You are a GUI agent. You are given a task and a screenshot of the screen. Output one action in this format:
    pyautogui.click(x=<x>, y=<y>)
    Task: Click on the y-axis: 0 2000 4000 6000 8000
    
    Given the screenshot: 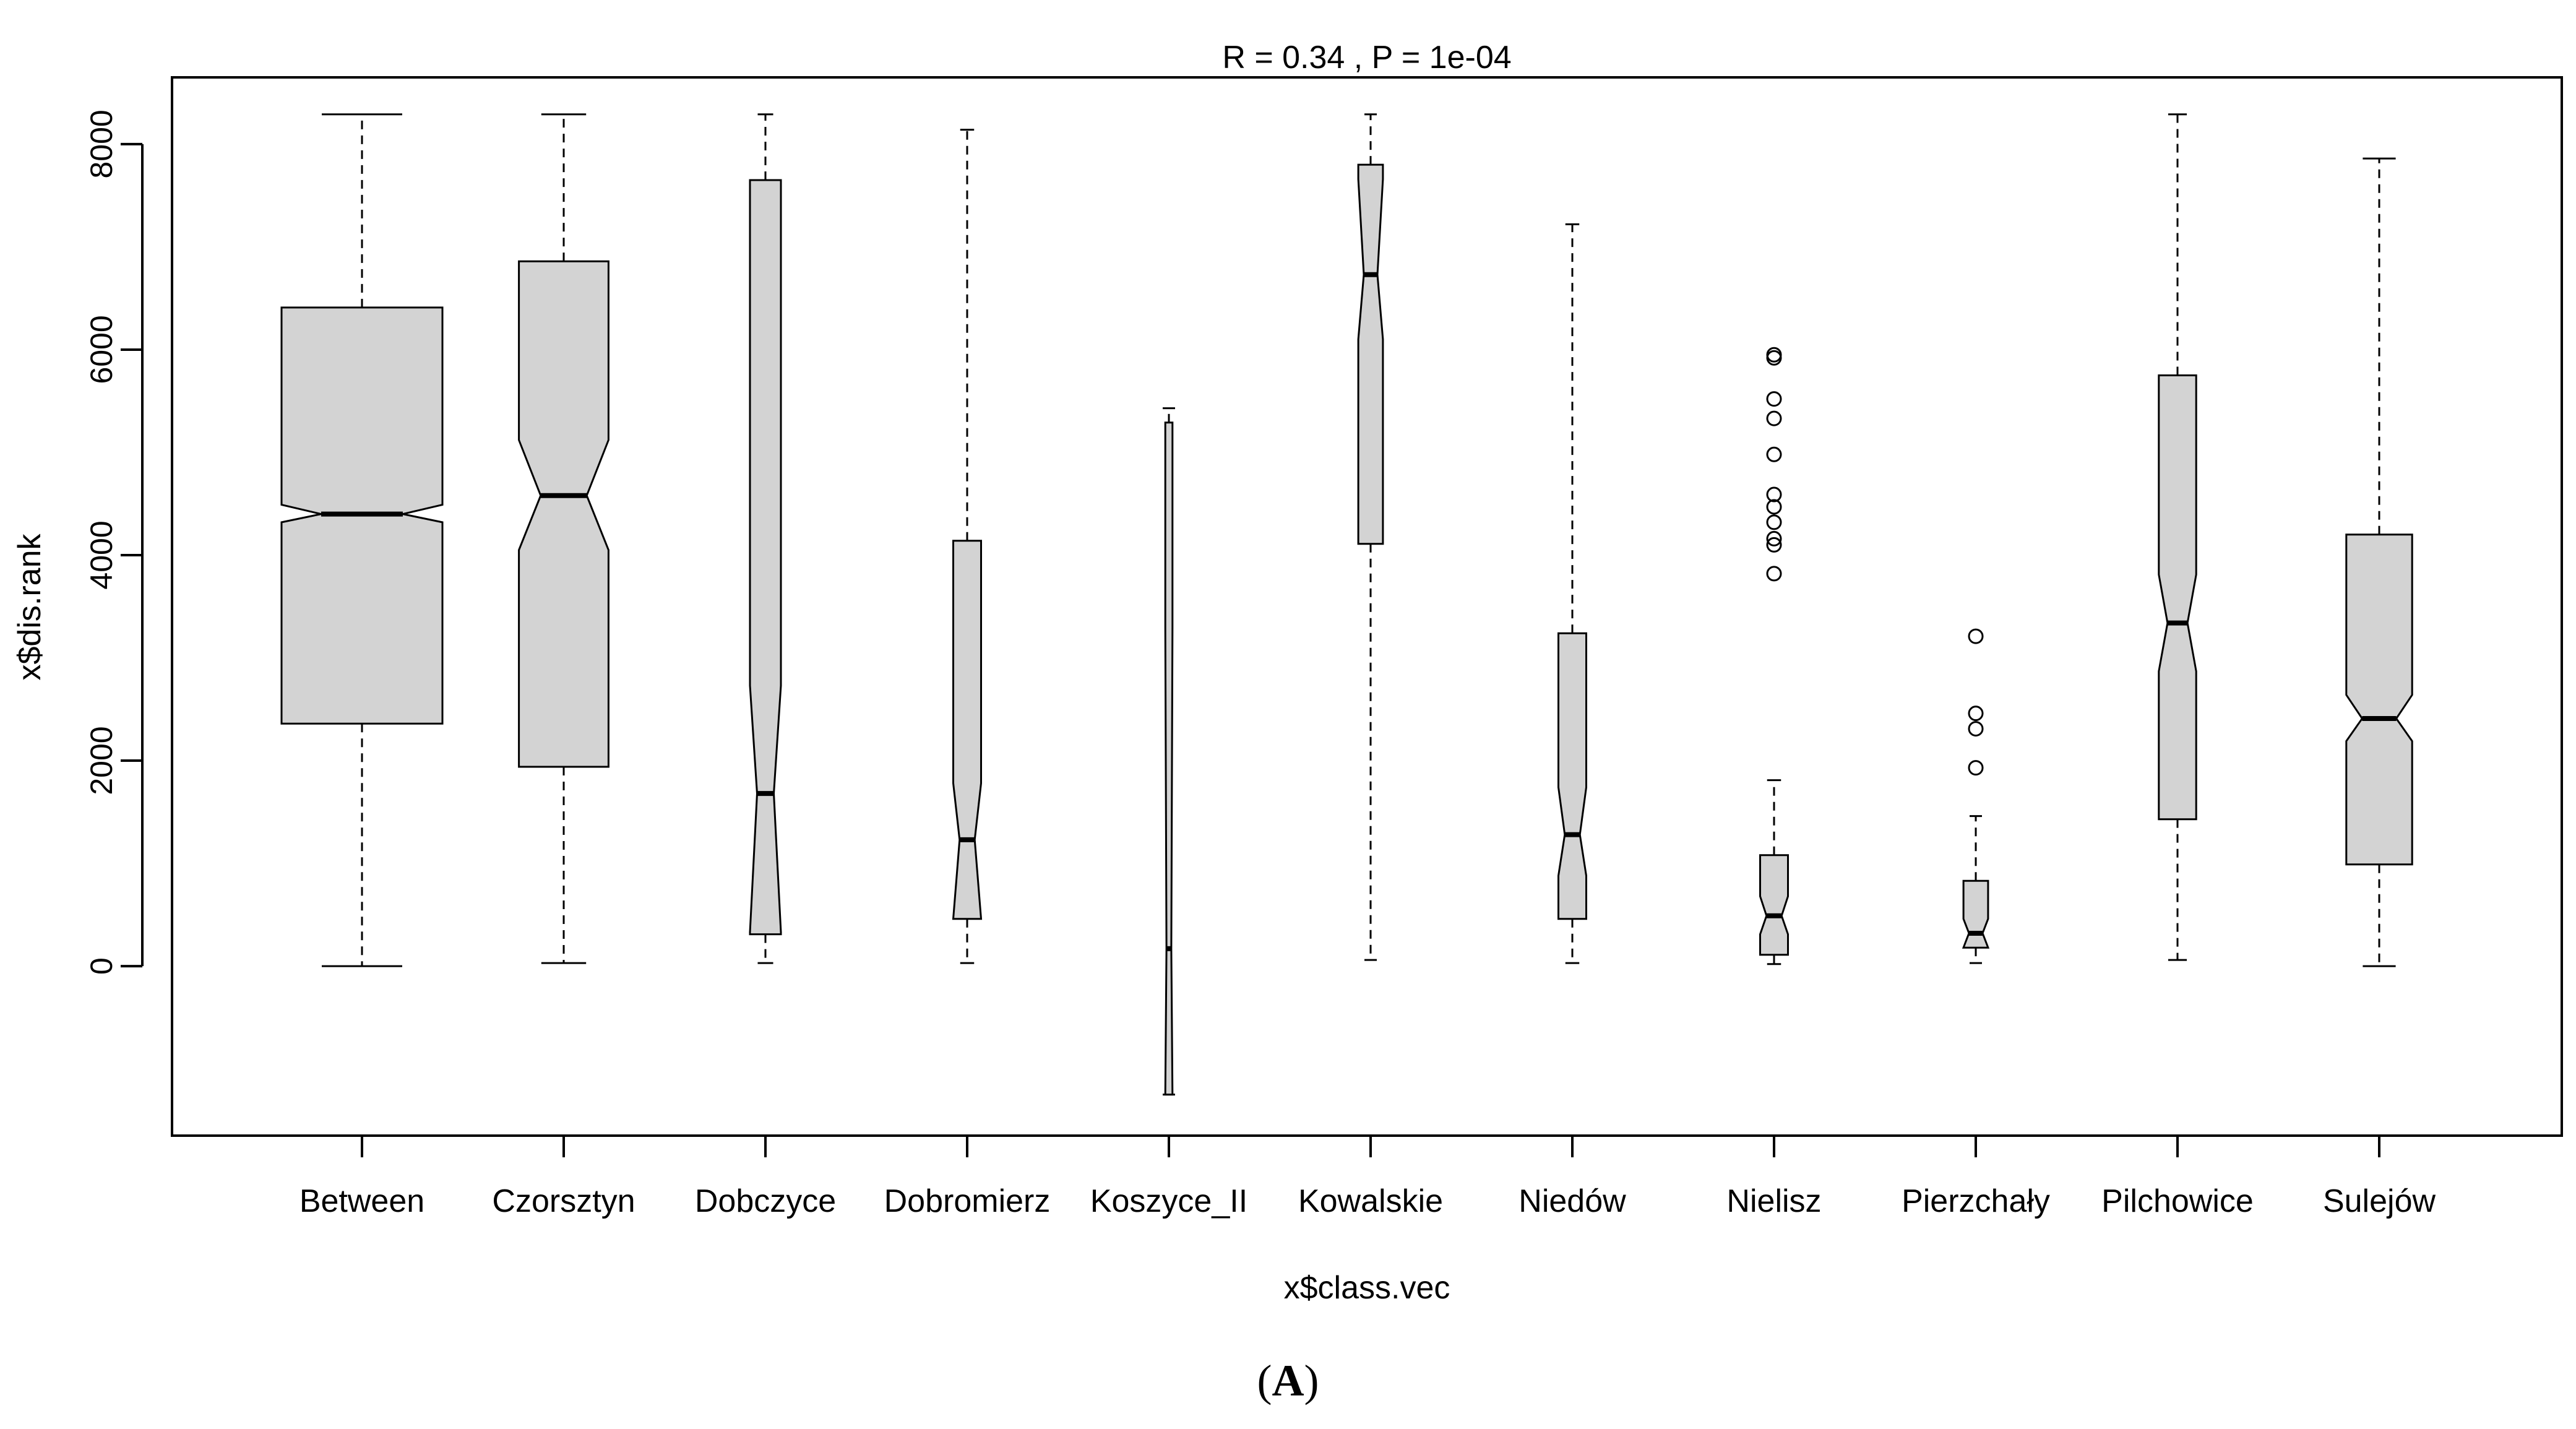 What is the action you would take?
    pyautogui.click(x=114, y=542)
    